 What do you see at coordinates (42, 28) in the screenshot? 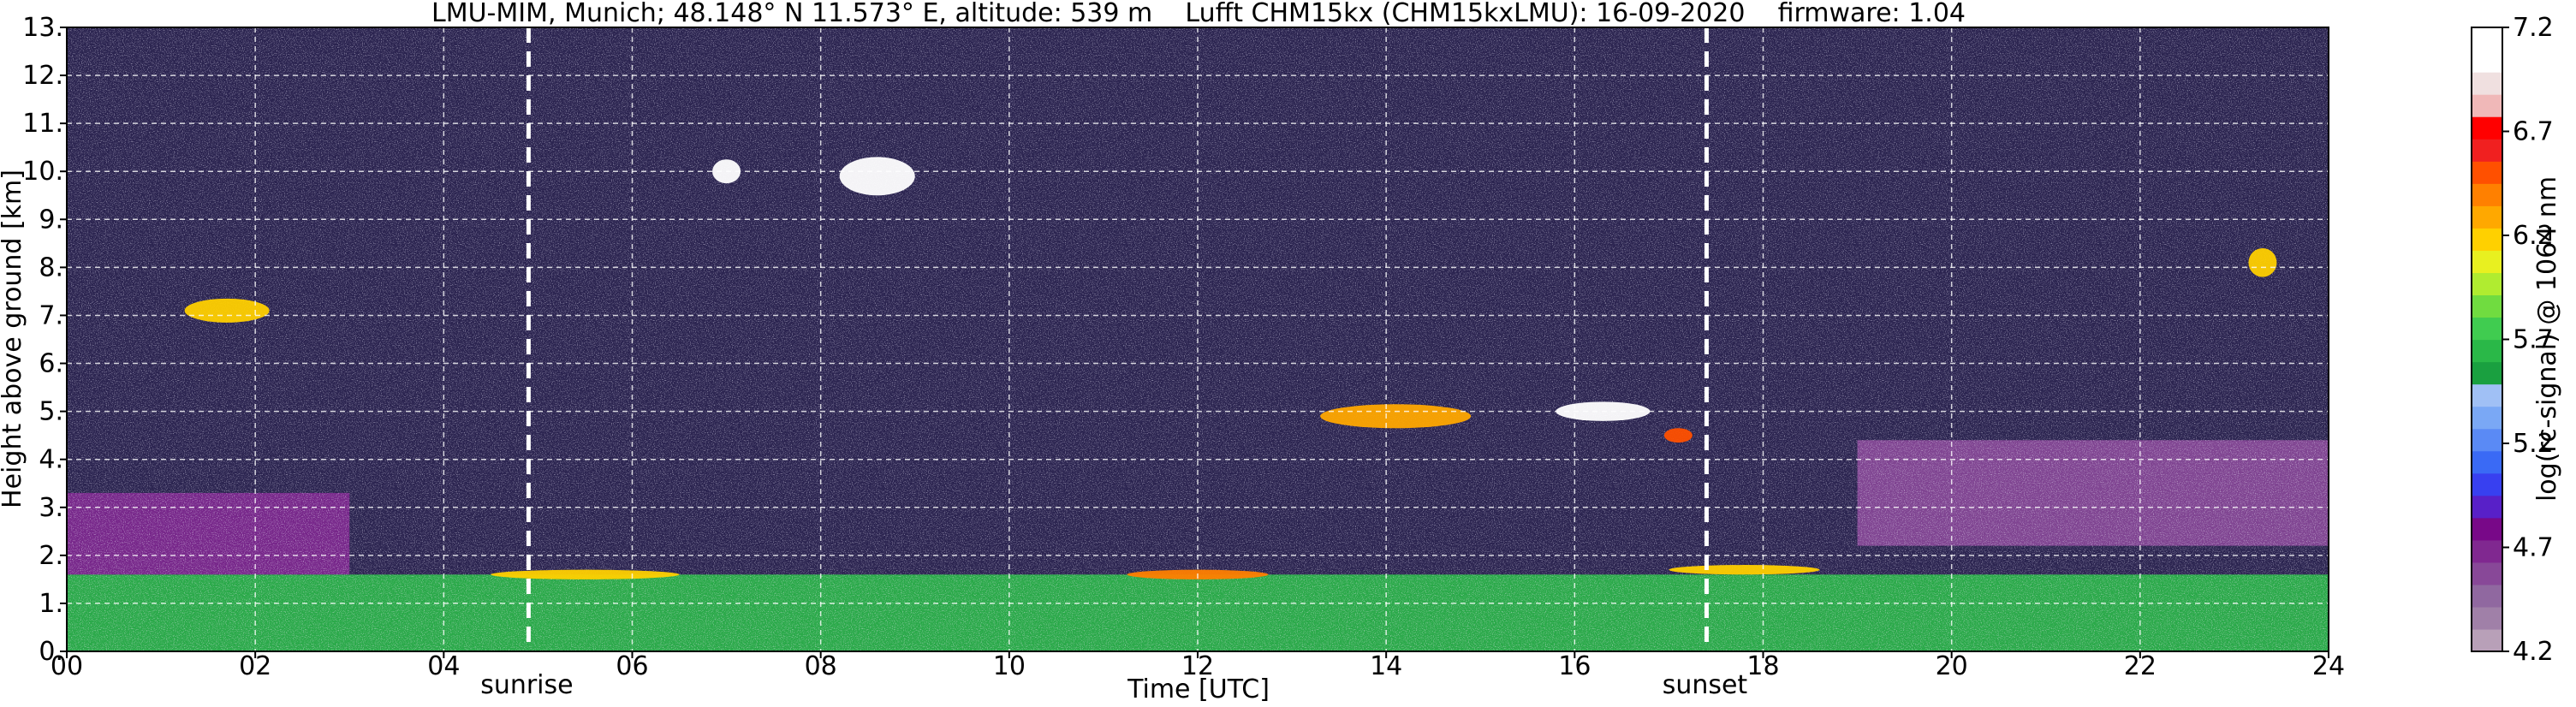
I see `y-tick-label: 13.` at bounding box center [42, 28].